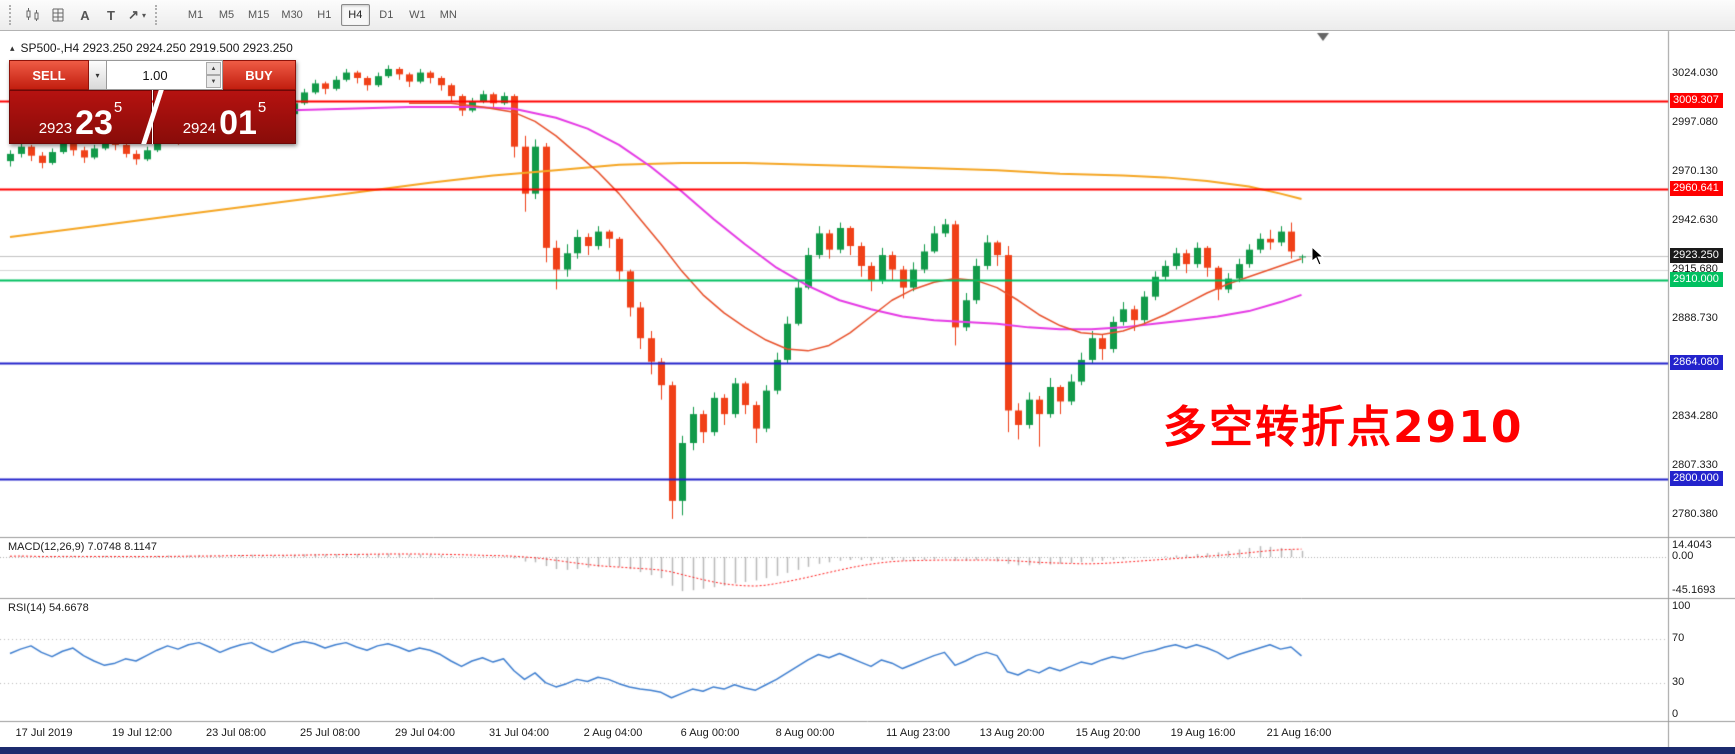 Image resolution: width=1735 pixels, height=754 pixels. What do you see at coordinates (143, 15) in the screenshot?
I see `dropdown-caret-icon: ▾` at bounding box center [143, 15].